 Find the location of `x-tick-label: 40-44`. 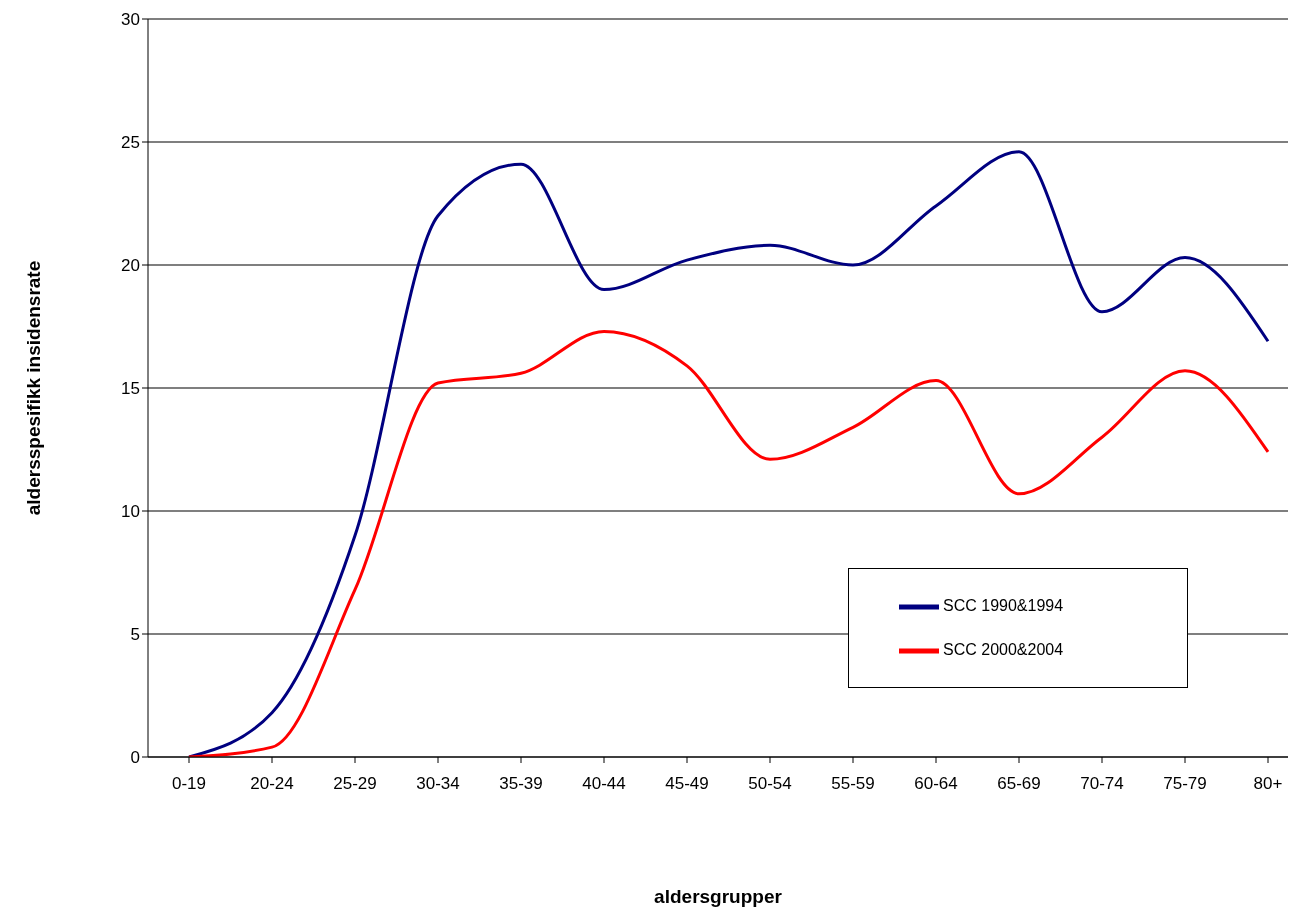

x-tick-label: 40-44 is located at coordinates (604, 784).